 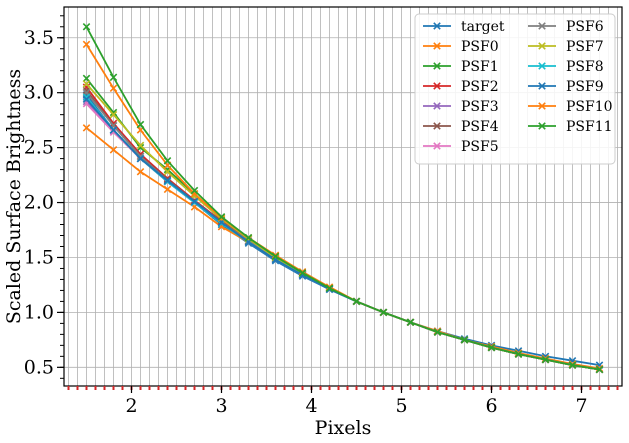 I want to click on y-tick-label: 1.5, so click(x=39, y=257).